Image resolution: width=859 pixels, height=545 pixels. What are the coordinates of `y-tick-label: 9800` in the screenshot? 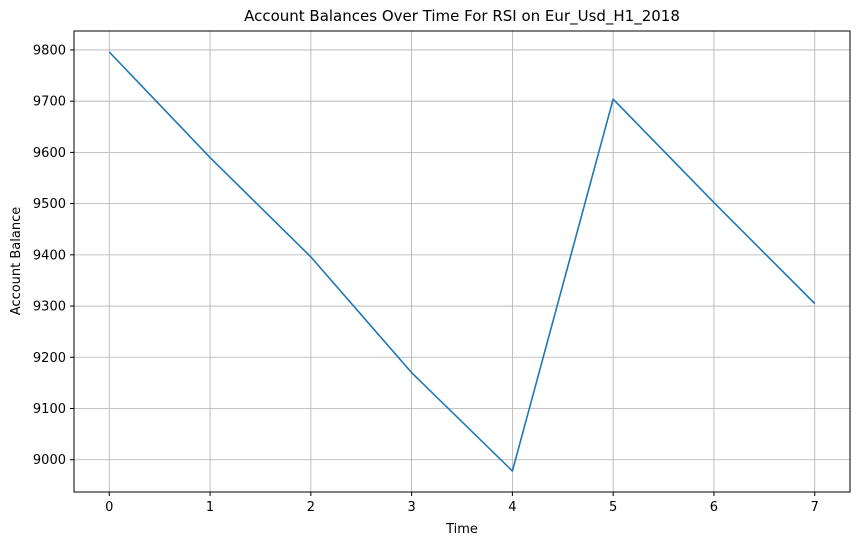 It's located at (49, 50).